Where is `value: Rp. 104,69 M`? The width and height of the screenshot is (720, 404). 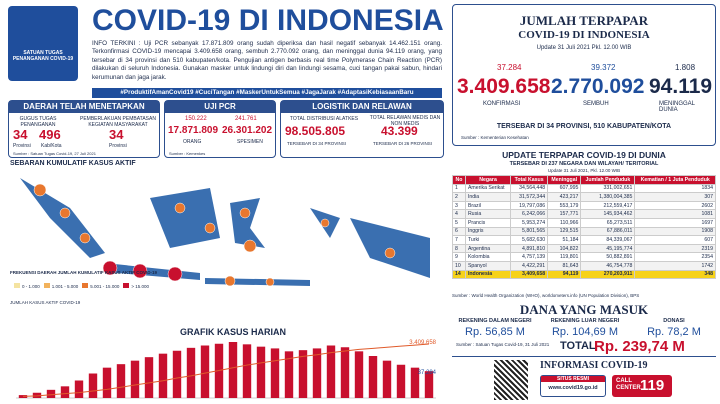
value: Rp. 104,69 M is located at coordinates (585, 332).